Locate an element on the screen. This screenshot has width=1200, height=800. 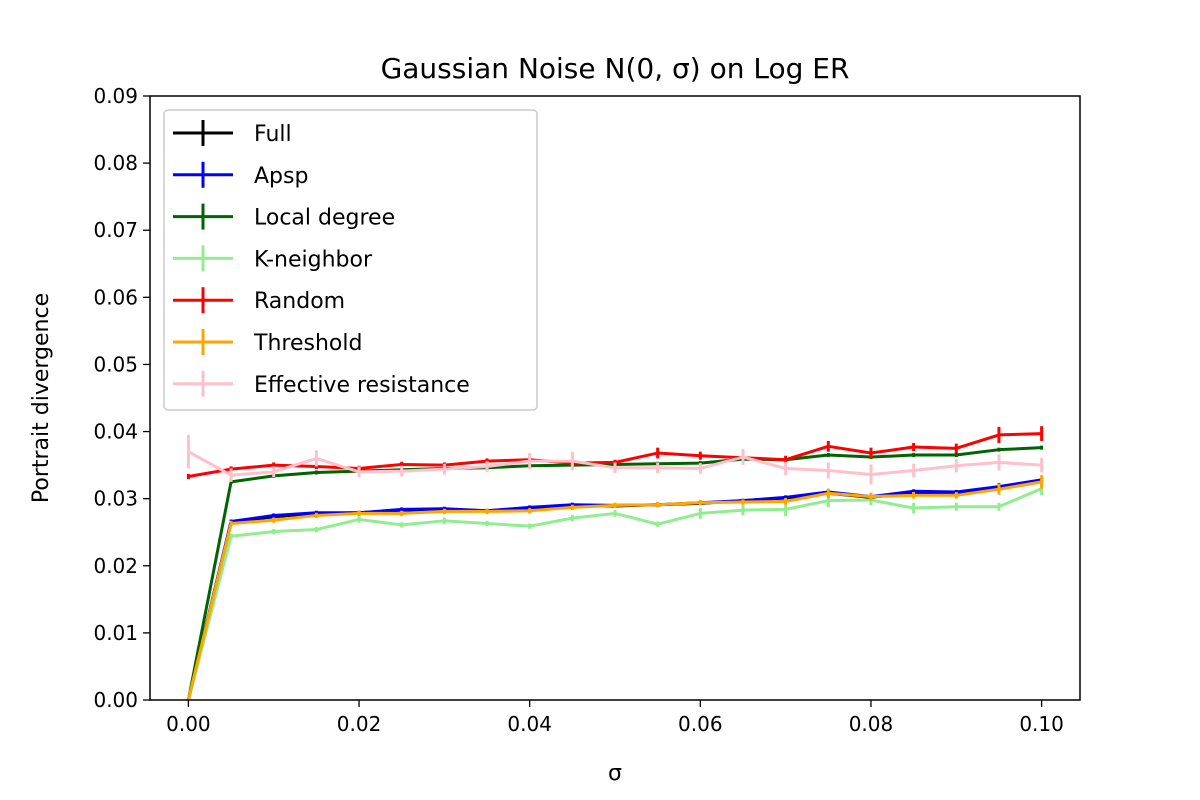
legend-entry: Local degree is located at coordinates (284, 217).